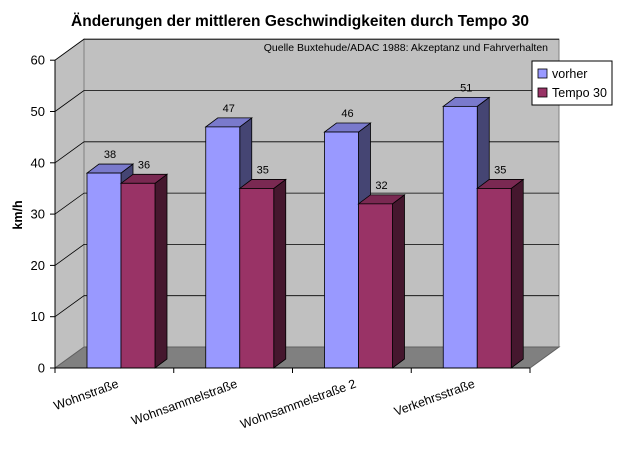 The width and height of the screenshot is (619, 461). Describe the element at coordinates (86, 395) in the screenshot. I see `x-tick-label: Wohnstraße` at that location.